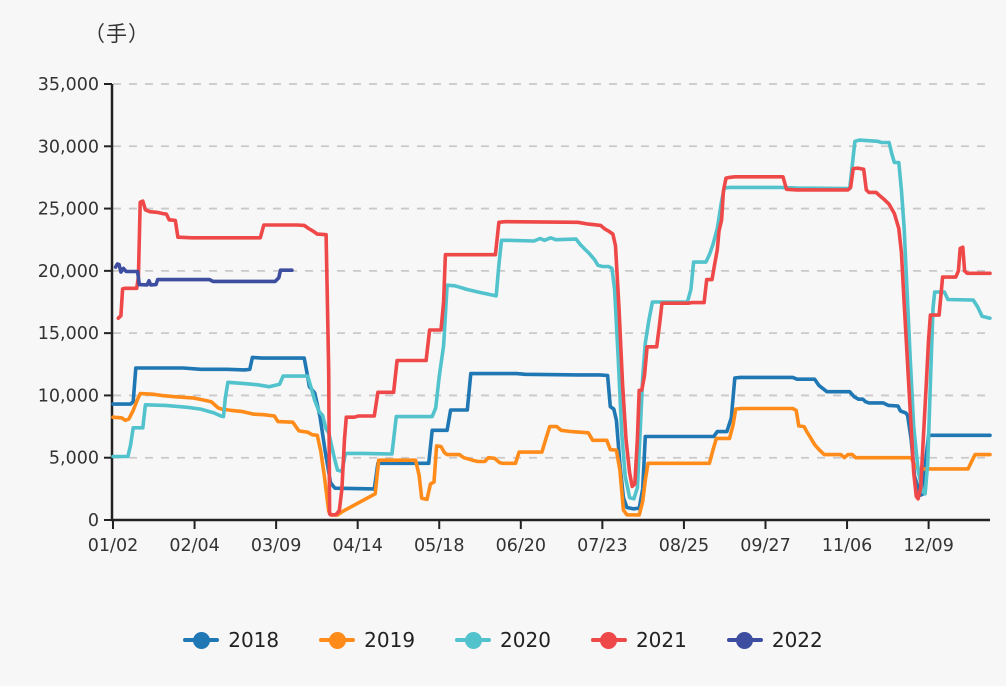 The image size is (1006, 686). I want to click on series-line-2022, so click(203, 274).